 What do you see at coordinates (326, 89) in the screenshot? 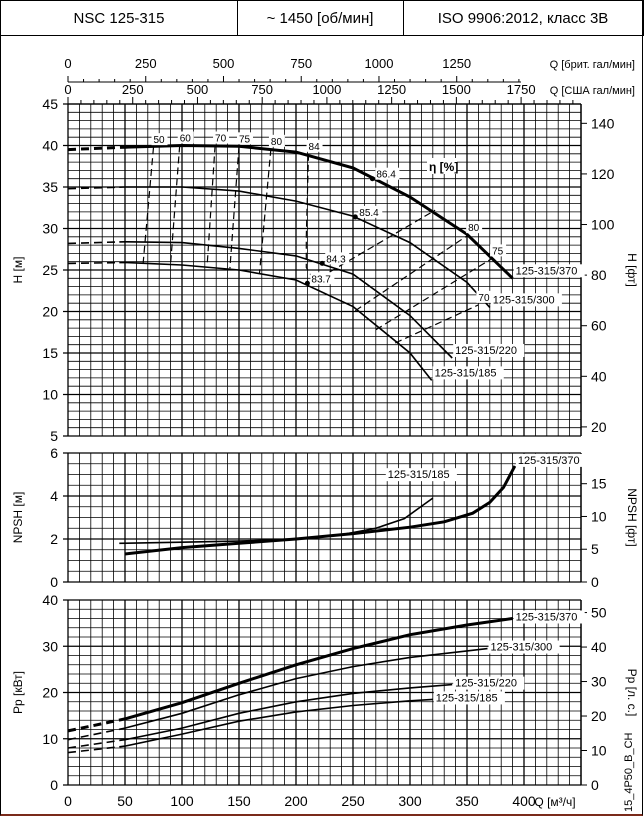
I see `us-gal-tick-label: 1000` at bounding box center [326, 89].